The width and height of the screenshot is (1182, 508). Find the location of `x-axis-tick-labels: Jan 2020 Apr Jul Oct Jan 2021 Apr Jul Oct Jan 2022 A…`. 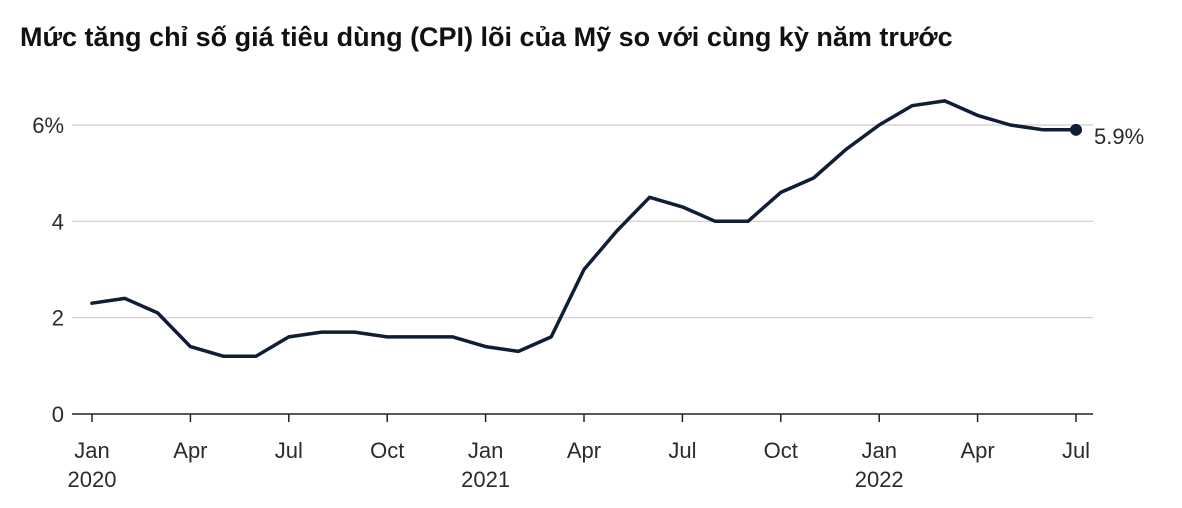

x-axis-tick-labels: Jan 2020 Apr Jul Oct Jan 2021 Apr Jul Oct Jan 2022 A… is located at coordinates (579, 465).